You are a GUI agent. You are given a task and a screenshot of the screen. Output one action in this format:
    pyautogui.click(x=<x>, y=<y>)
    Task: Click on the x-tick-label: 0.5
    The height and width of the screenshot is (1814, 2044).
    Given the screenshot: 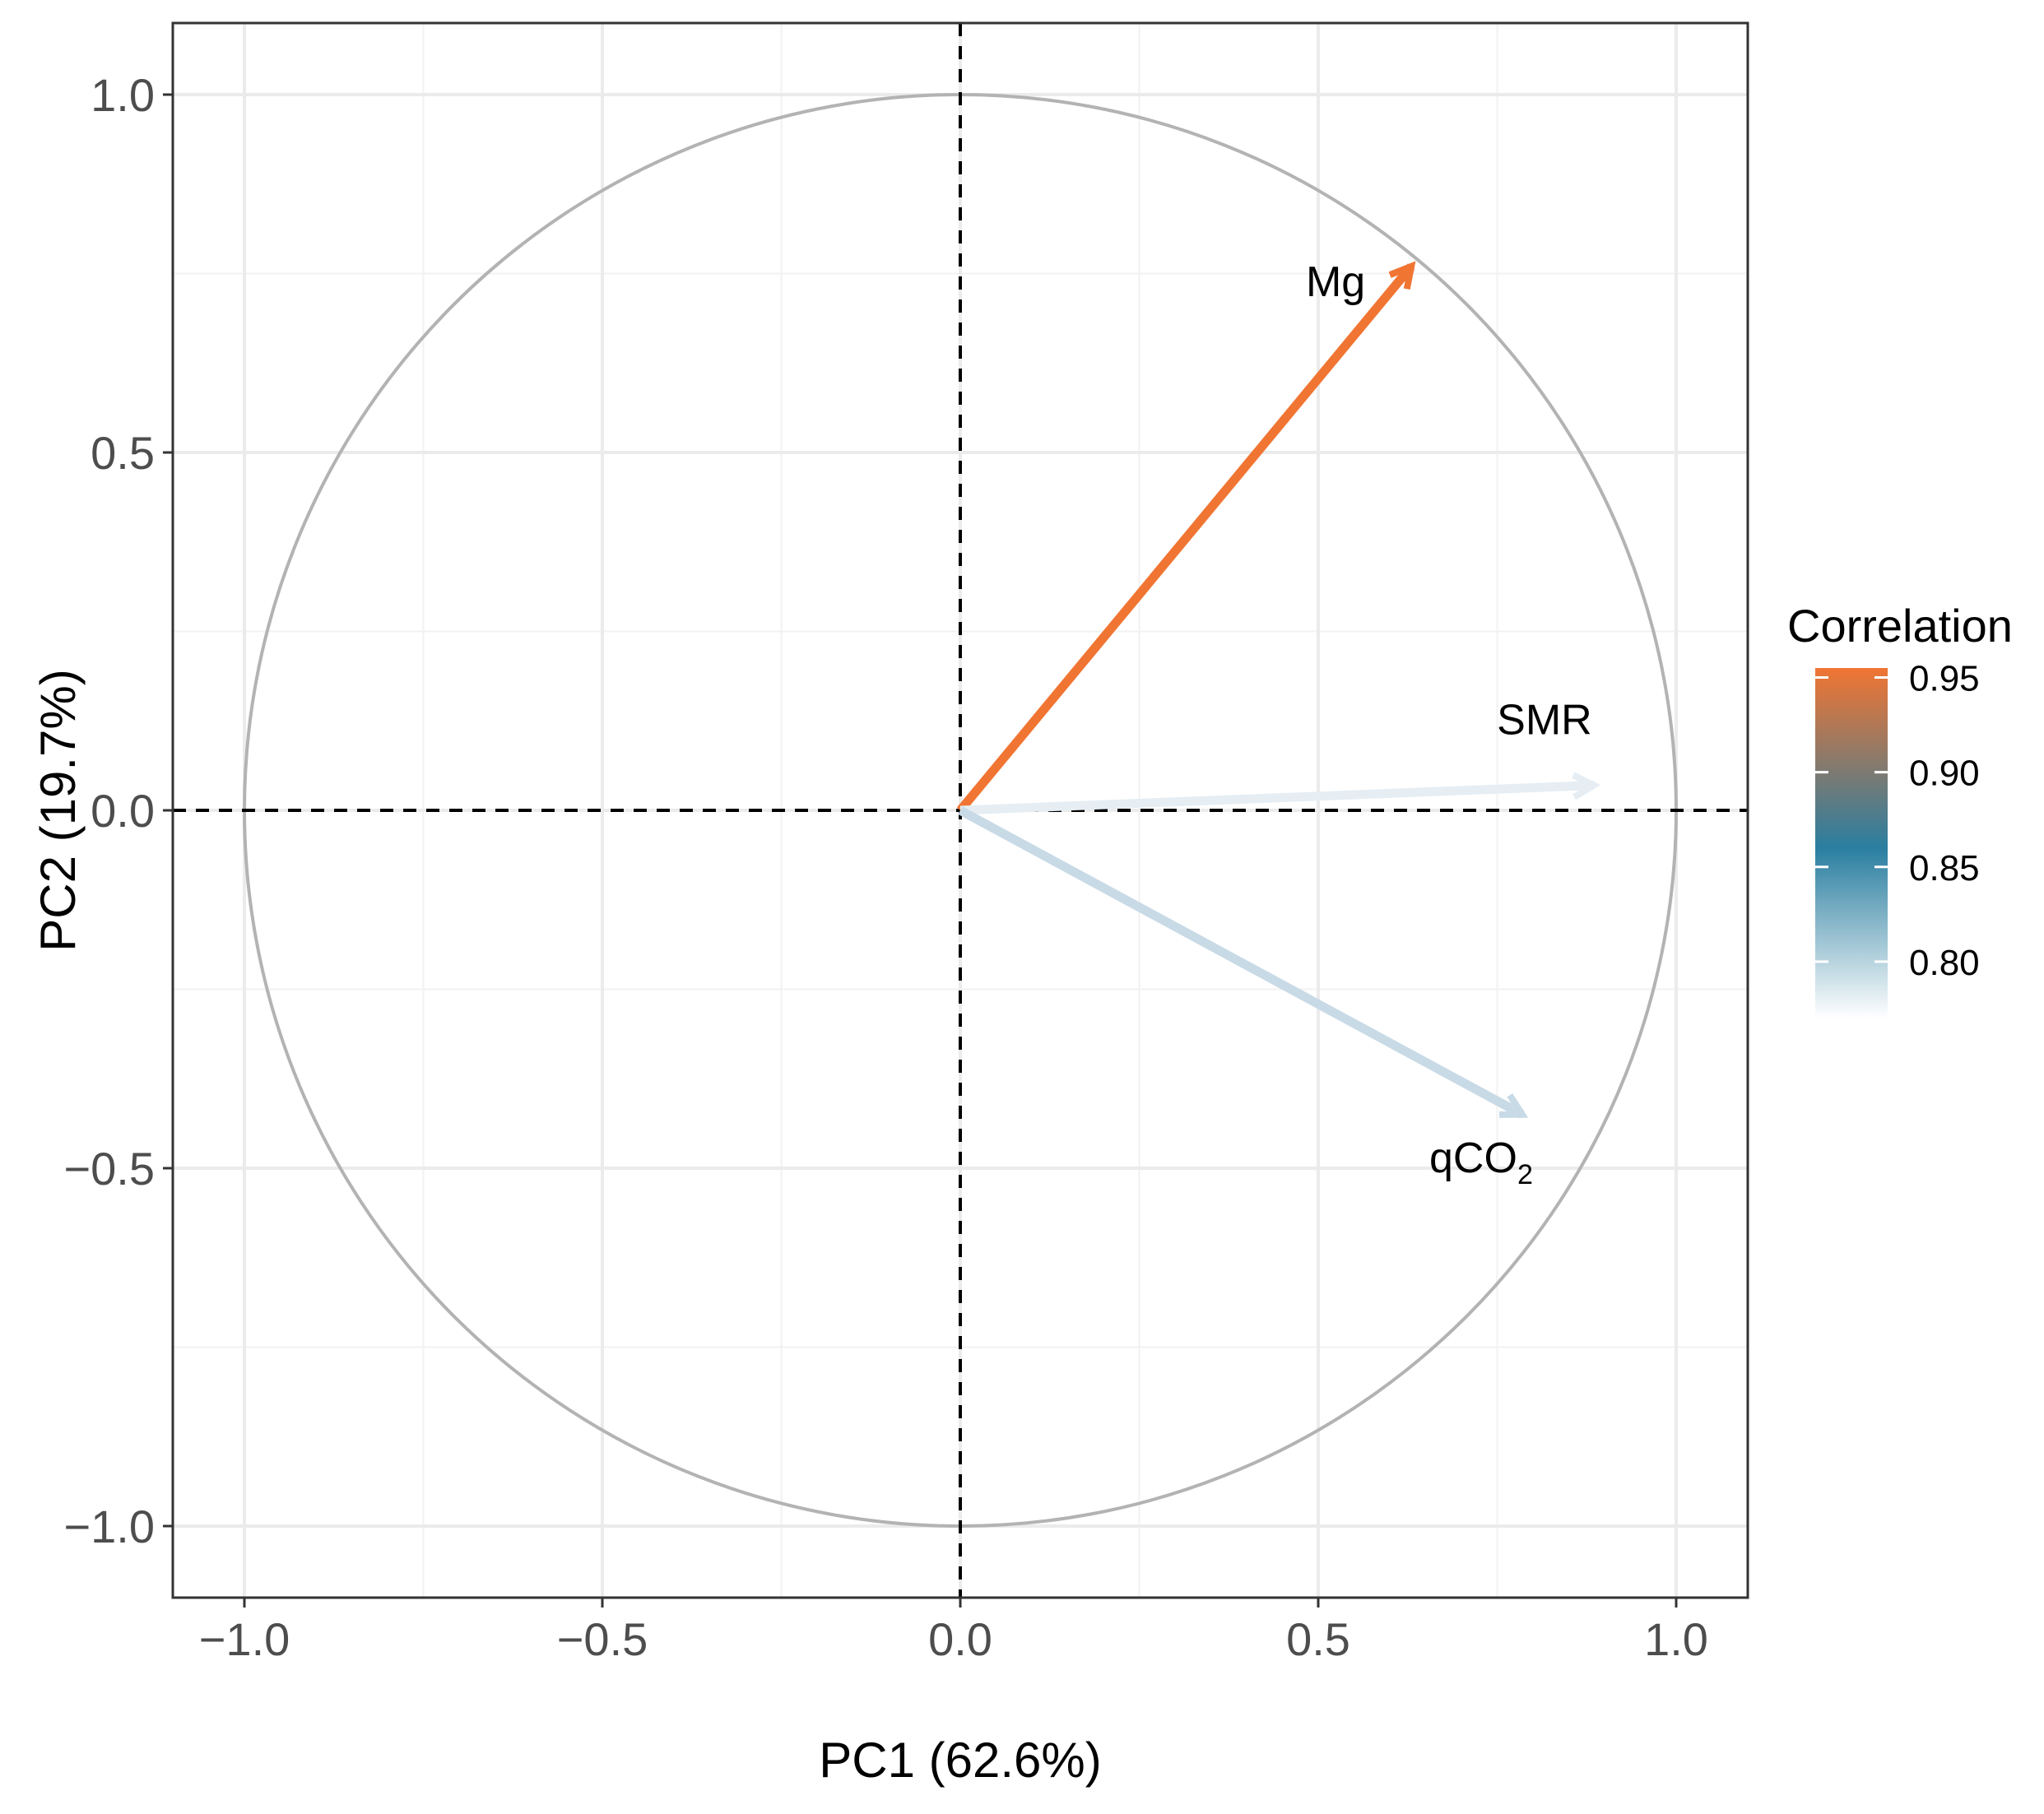 What is the action you would take?
    pyautogui.click(x=1318, y=1639)
    